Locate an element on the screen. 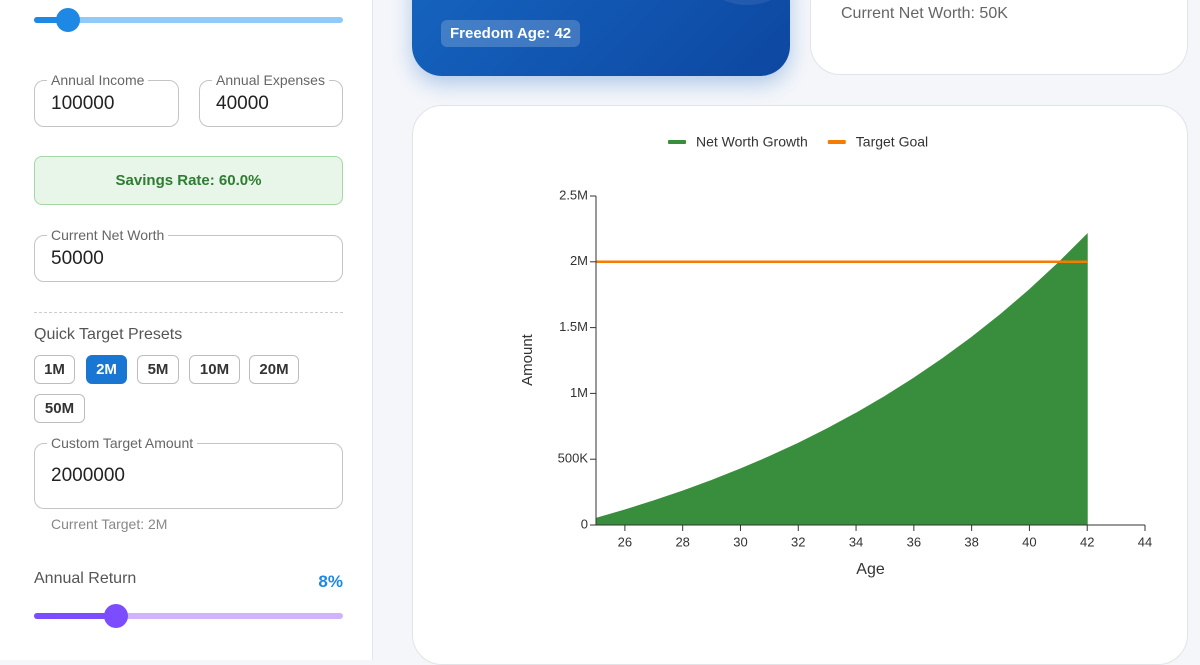 Image resolution: width=1200 pixels, height=665 pixels. x-tick-label: 28 is located at coordinates (682, 541).